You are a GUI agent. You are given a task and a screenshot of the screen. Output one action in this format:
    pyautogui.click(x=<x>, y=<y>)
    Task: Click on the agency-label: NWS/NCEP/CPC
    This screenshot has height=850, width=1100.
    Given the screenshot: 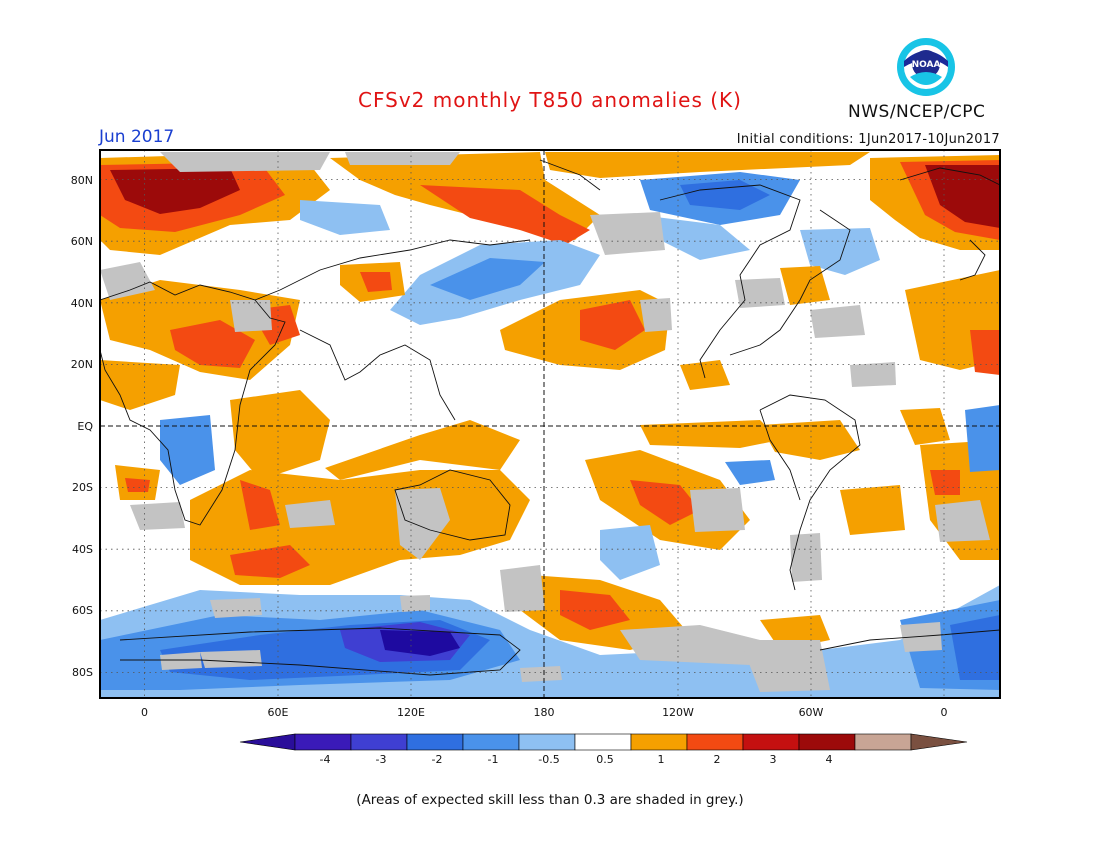 What is the action you would take?
    pyautogui.click(x=917, y=112)
    